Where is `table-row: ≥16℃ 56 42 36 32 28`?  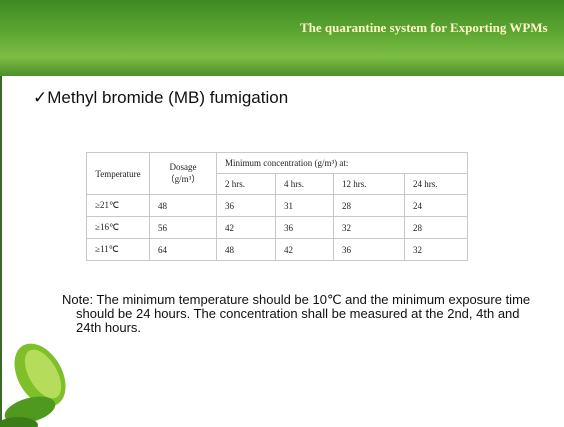 table-row: ≥16℃ 56 42 36 32 28 is located at coordinates (277, 227).